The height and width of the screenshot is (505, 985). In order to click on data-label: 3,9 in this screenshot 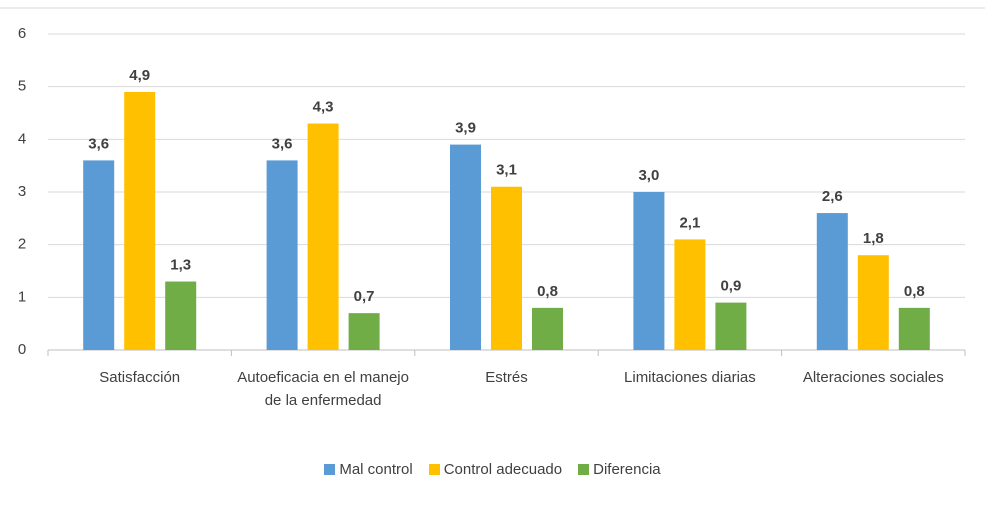, I will do `click(465, 128)`.